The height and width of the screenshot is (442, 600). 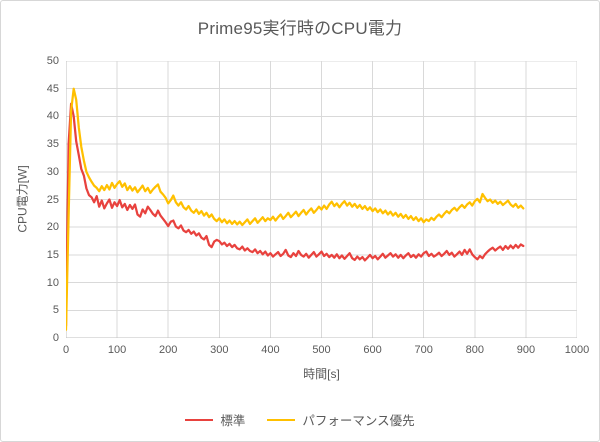 I want to click on chart-title: Prime95実行時のCPU電力, so click(x=300, y=28).